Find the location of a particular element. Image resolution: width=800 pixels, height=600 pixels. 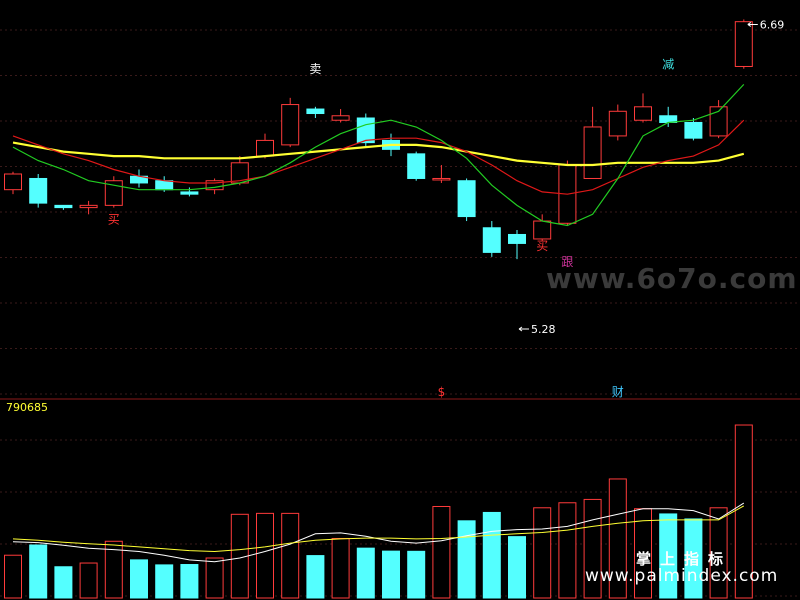

low-arrow is located at coordinates (523, 329).